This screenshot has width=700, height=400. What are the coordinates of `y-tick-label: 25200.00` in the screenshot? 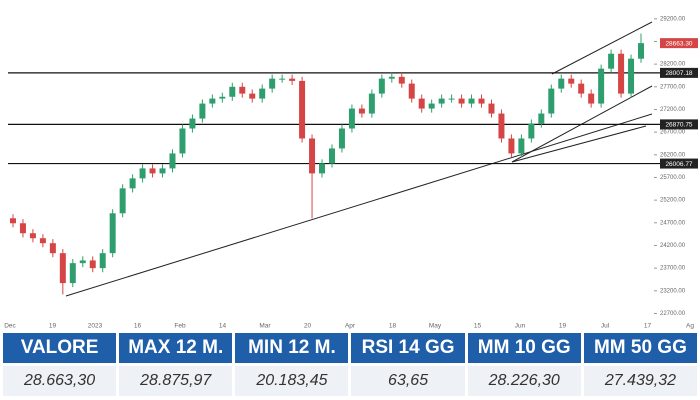 It's located at (673, 201).